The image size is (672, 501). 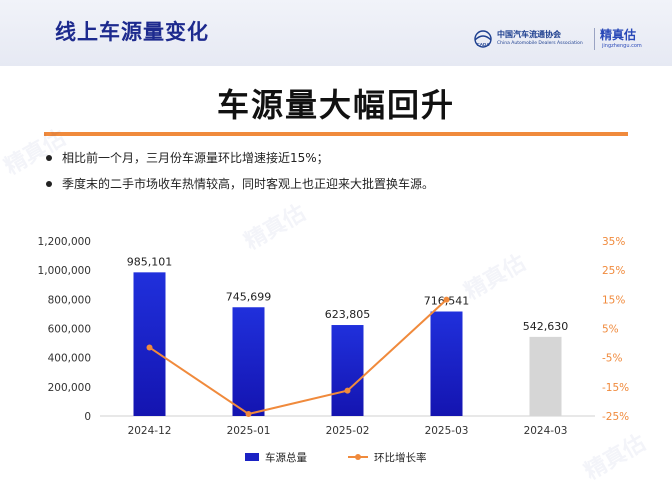 What do you see at coordinates (150, 431) in the screenshot?
I see `x-tick-label: 2024-12` at bounding box center [150, 431].